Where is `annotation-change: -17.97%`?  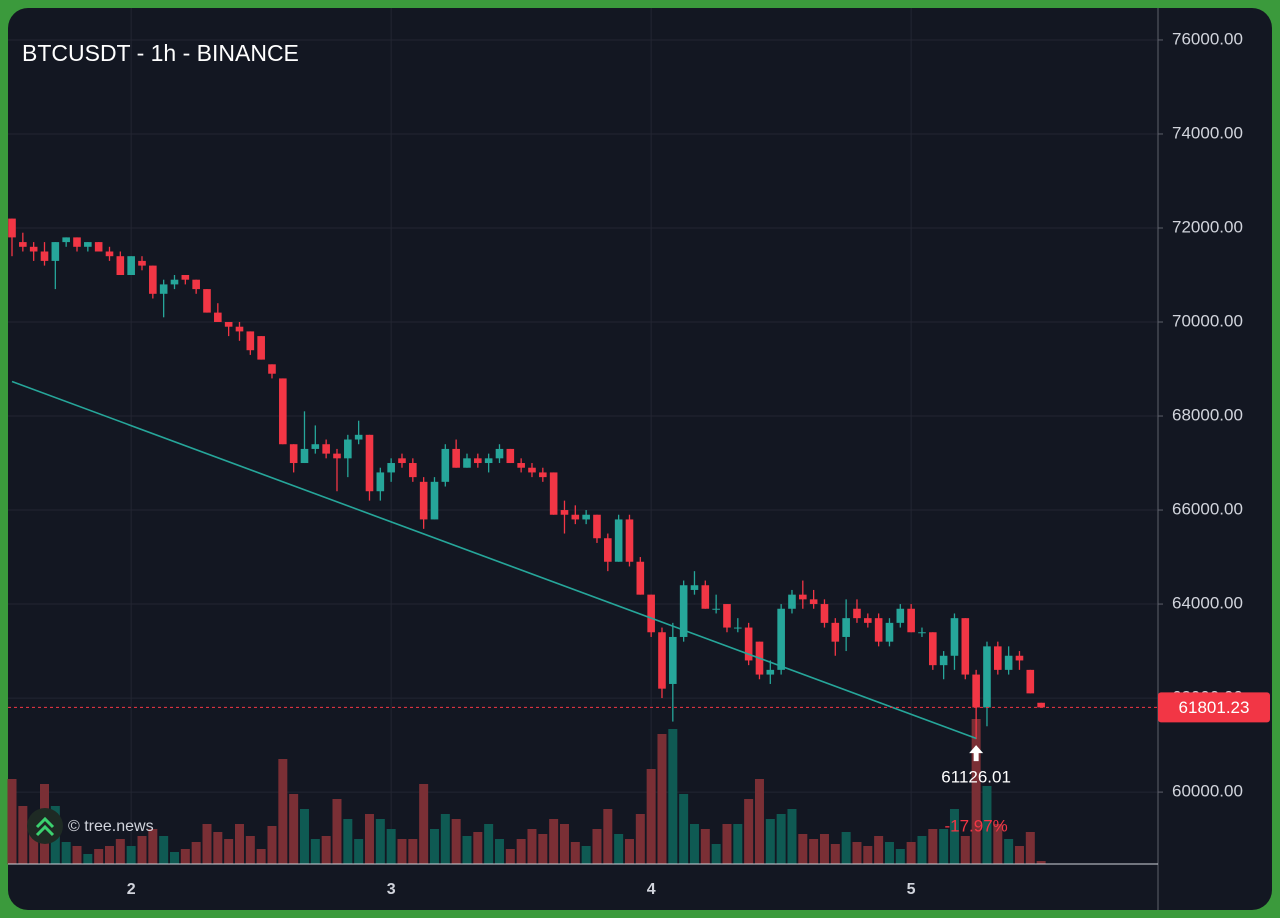 annotation-change: -17.97% is located at coordinates (975, 826).